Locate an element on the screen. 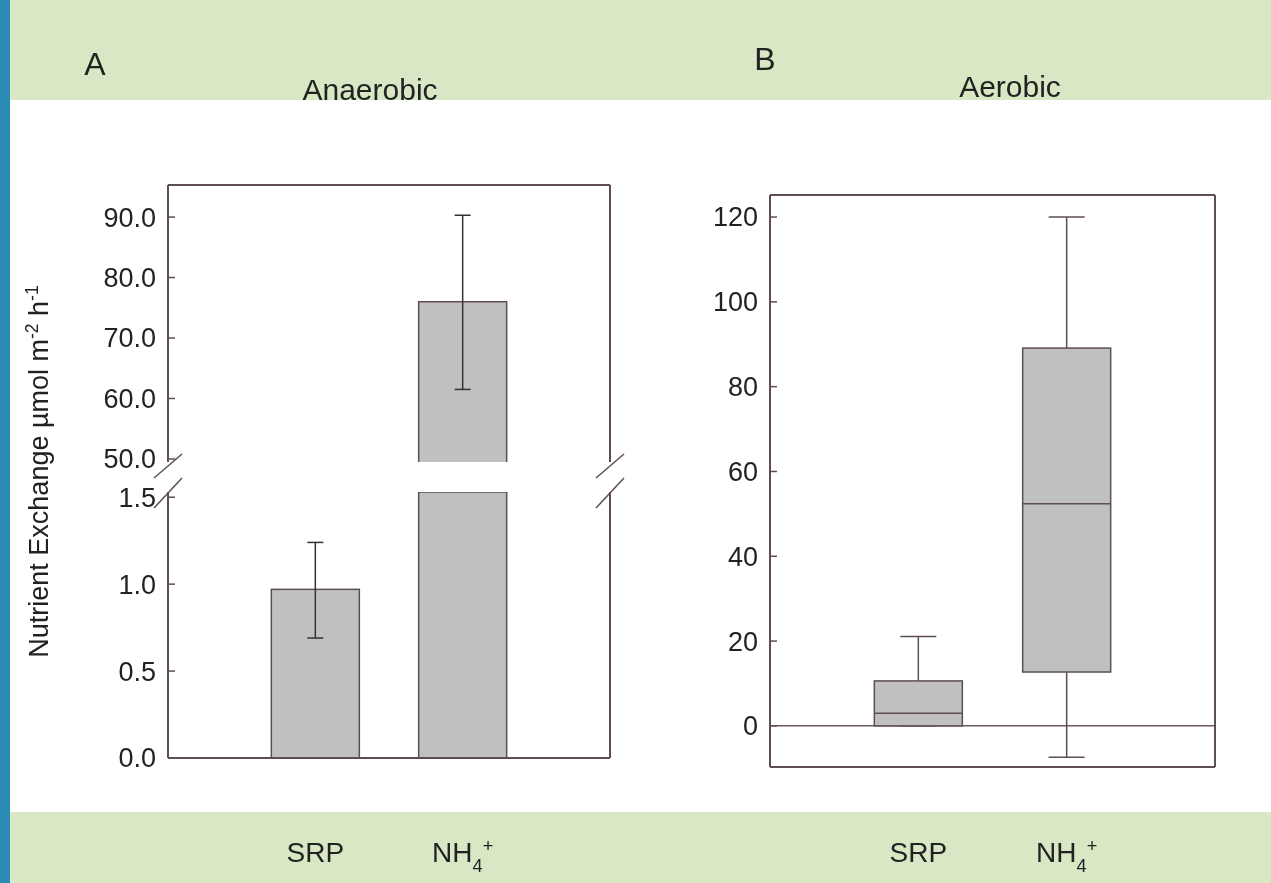 This screenshot has height=883, width=1271. y-tick-label: 60.0 is located at coordinates (129, 398).